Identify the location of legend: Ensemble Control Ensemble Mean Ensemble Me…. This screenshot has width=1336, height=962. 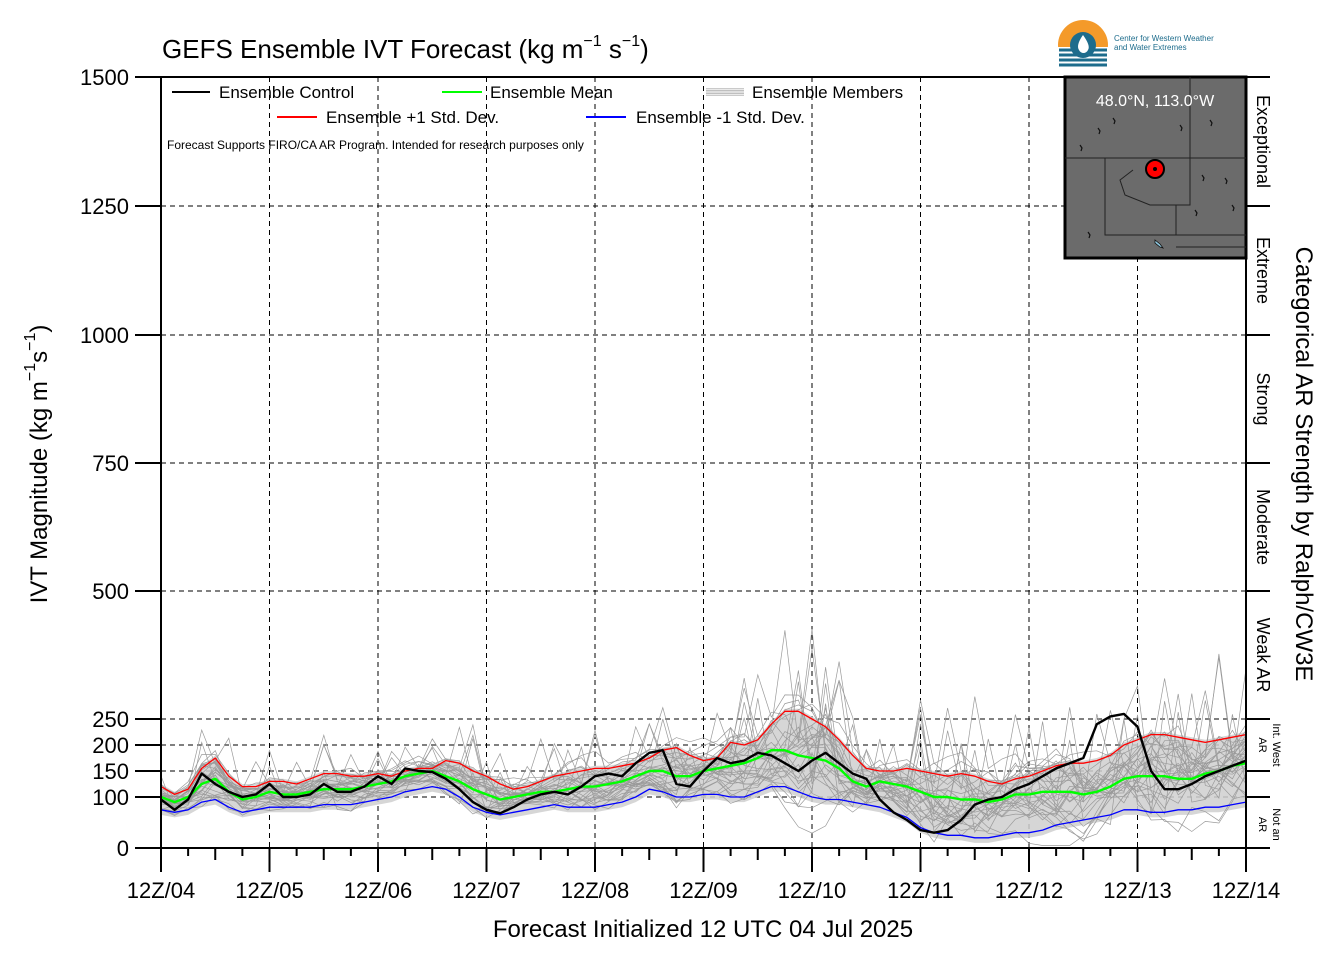
(535, 117).